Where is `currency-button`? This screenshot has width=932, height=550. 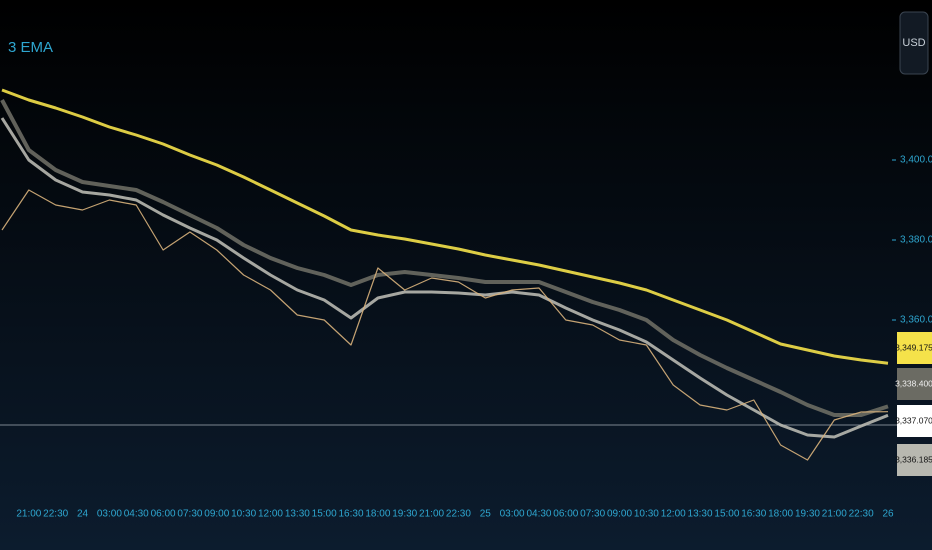 currency-button is located at coordinates (914, 43).